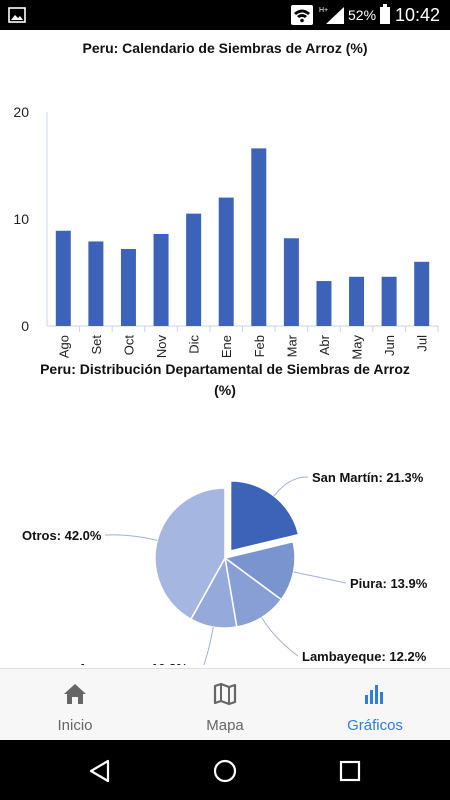  Describe the element at coordinates (422, 343) in the screenshot. I see `x-tick-label: Jul` at that location.